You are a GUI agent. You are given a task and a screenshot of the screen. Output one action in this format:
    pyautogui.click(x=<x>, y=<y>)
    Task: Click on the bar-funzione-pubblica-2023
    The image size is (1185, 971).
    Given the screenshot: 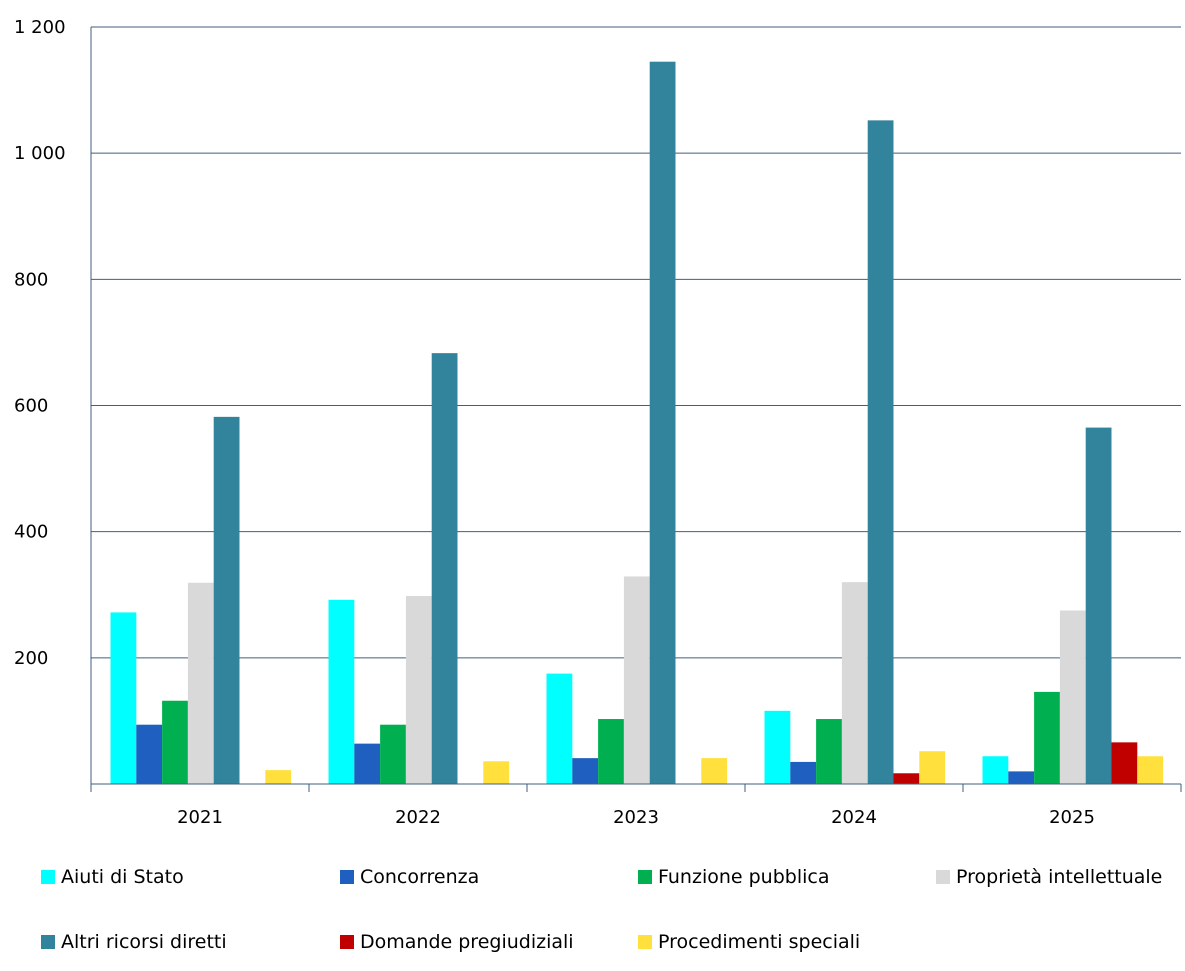 What is the action you would take?
    pyautogui.click(x=611, y=751)
    